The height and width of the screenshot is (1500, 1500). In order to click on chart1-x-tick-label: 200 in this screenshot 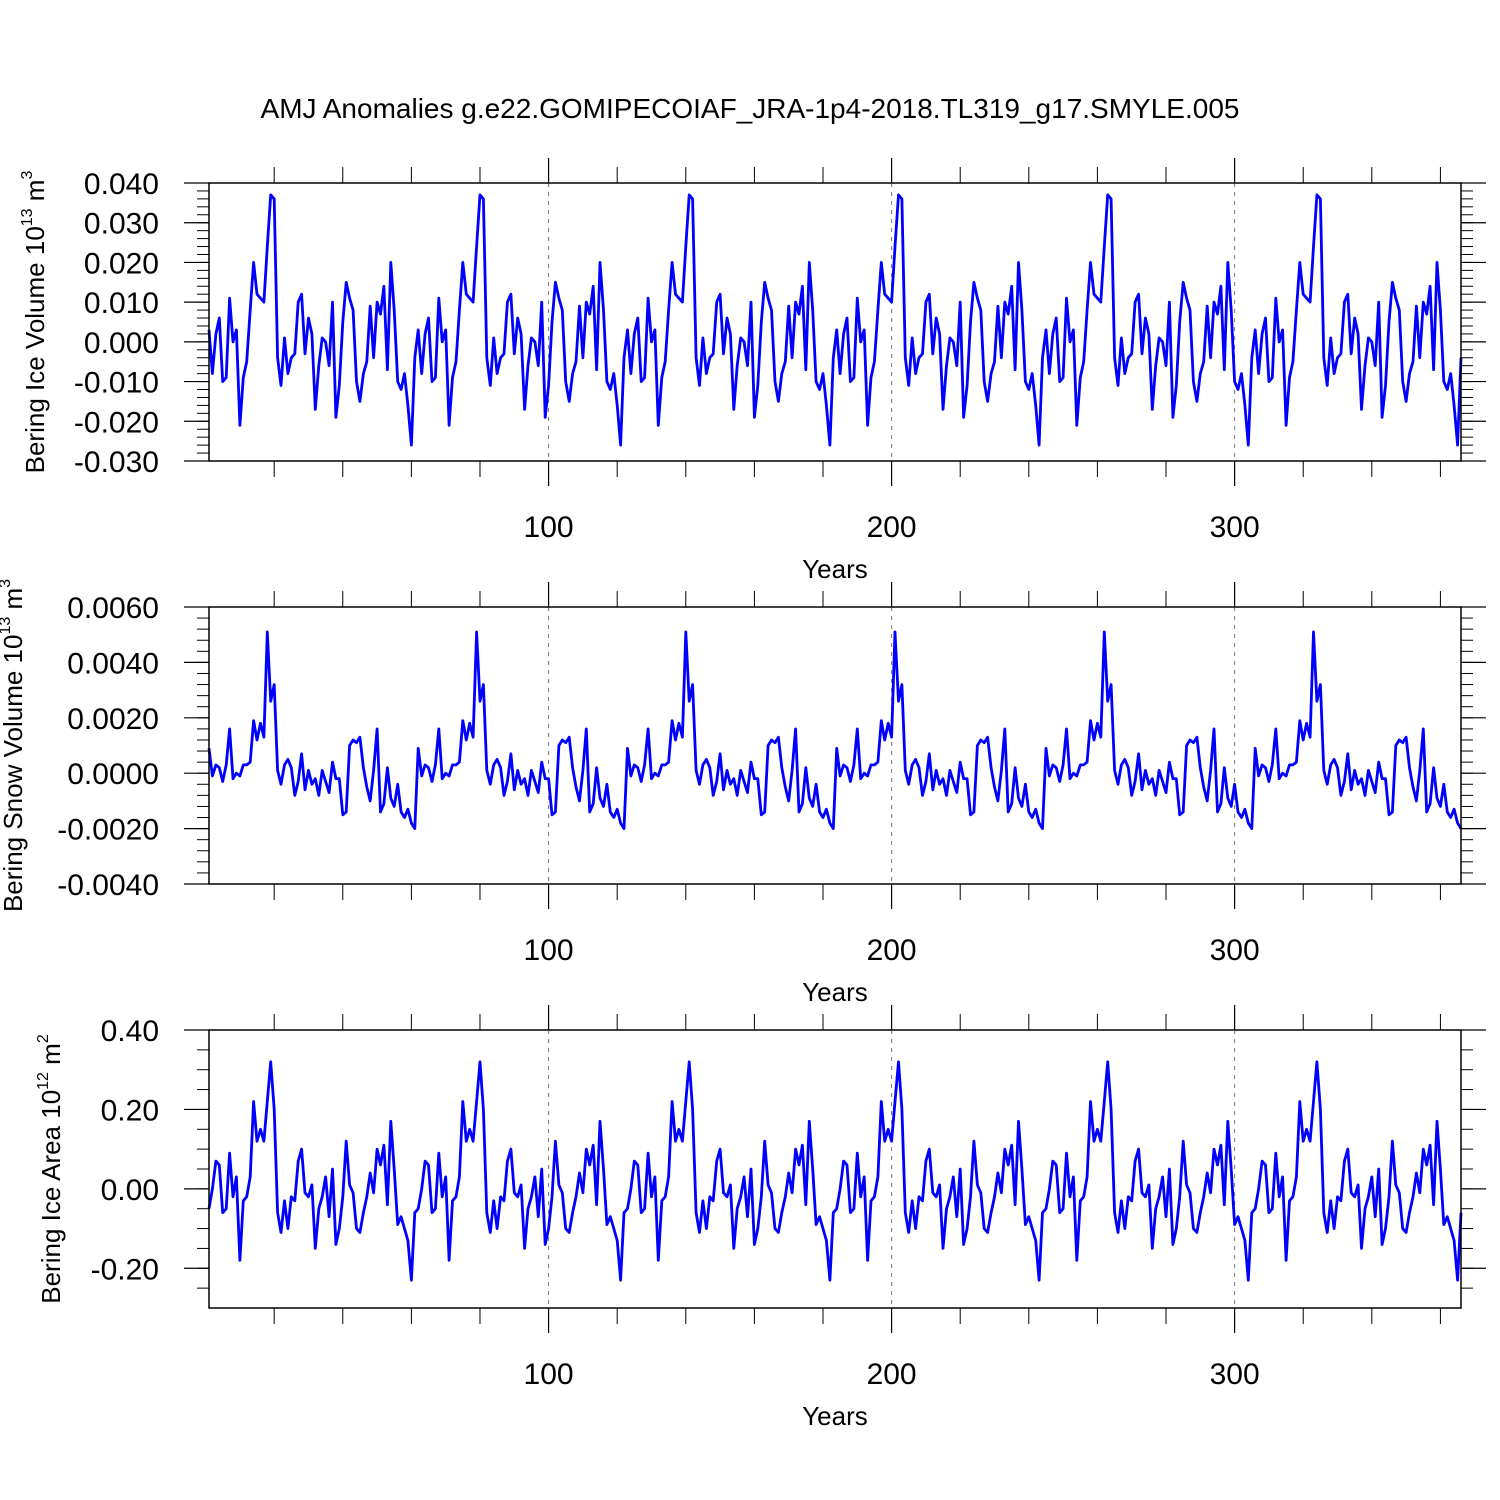, I will do `click(892, 527)`.